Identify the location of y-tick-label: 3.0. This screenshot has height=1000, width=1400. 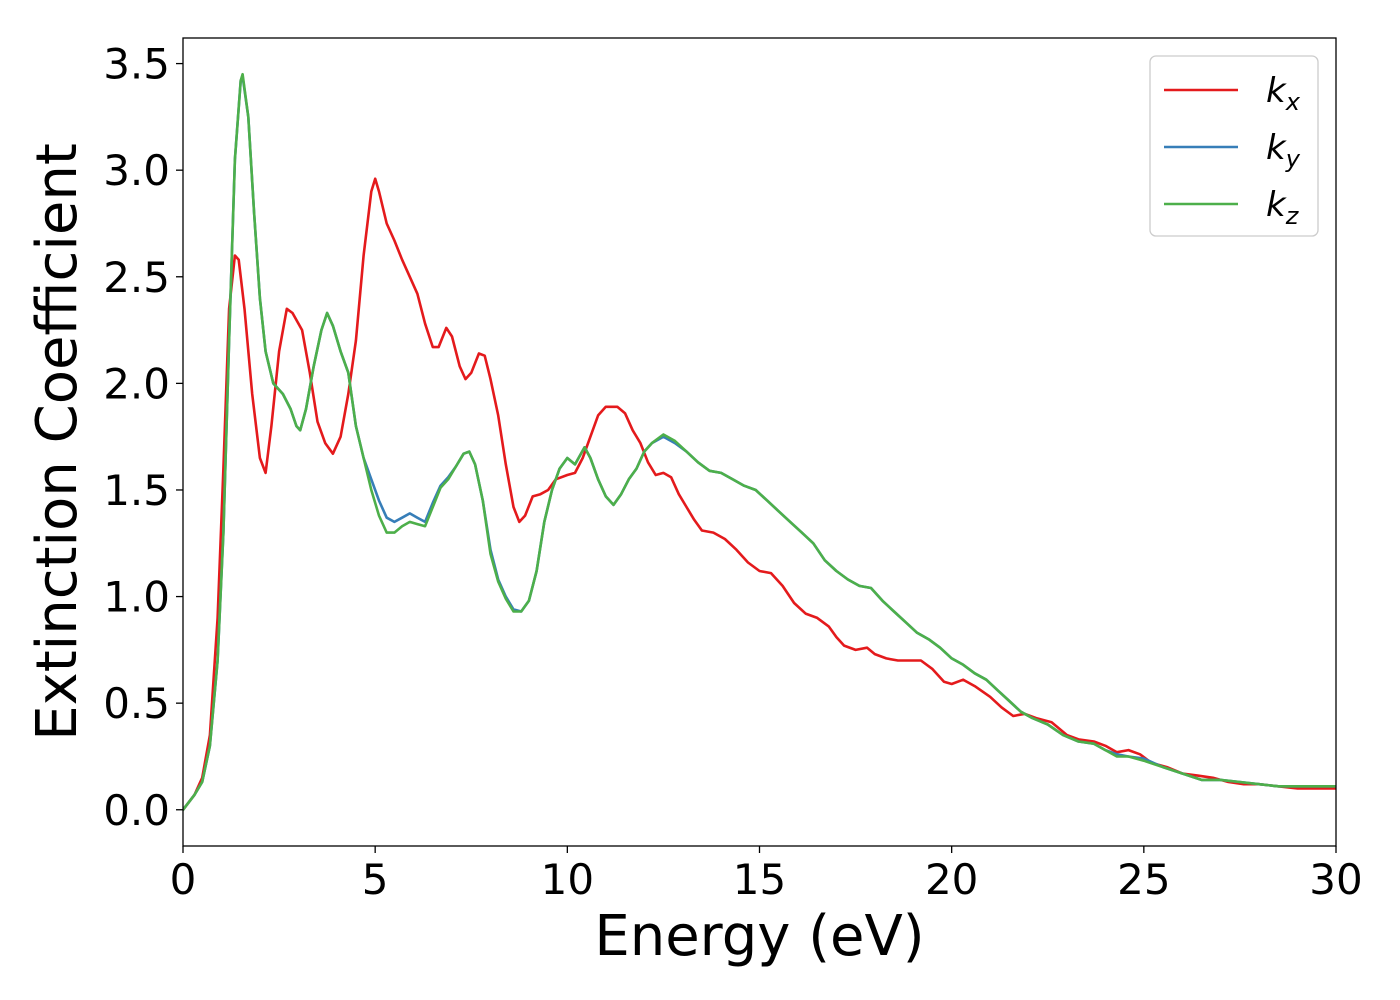
(136, 170).